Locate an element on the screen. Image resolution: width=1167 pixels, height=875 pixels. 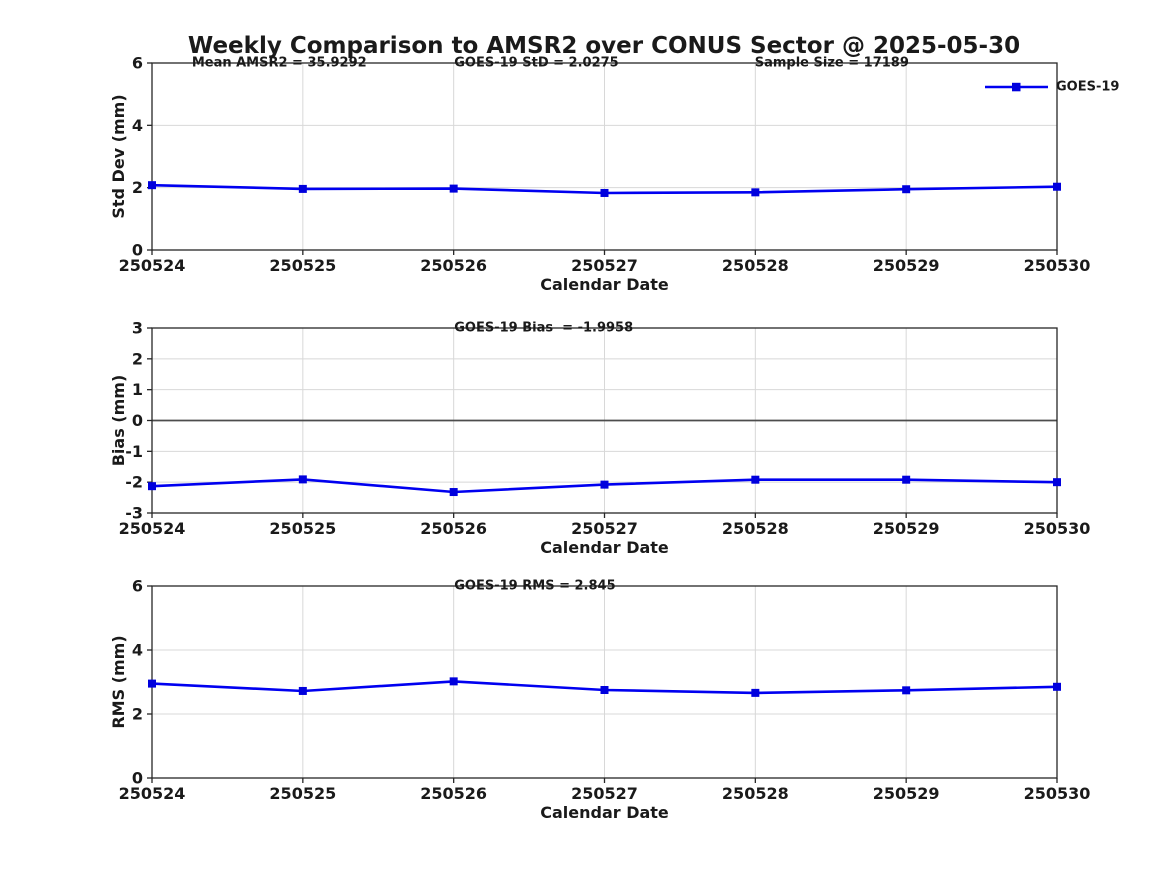
annotation-text: GOES-19 Bias = -1.9958 is located at coordinates (543, 328).